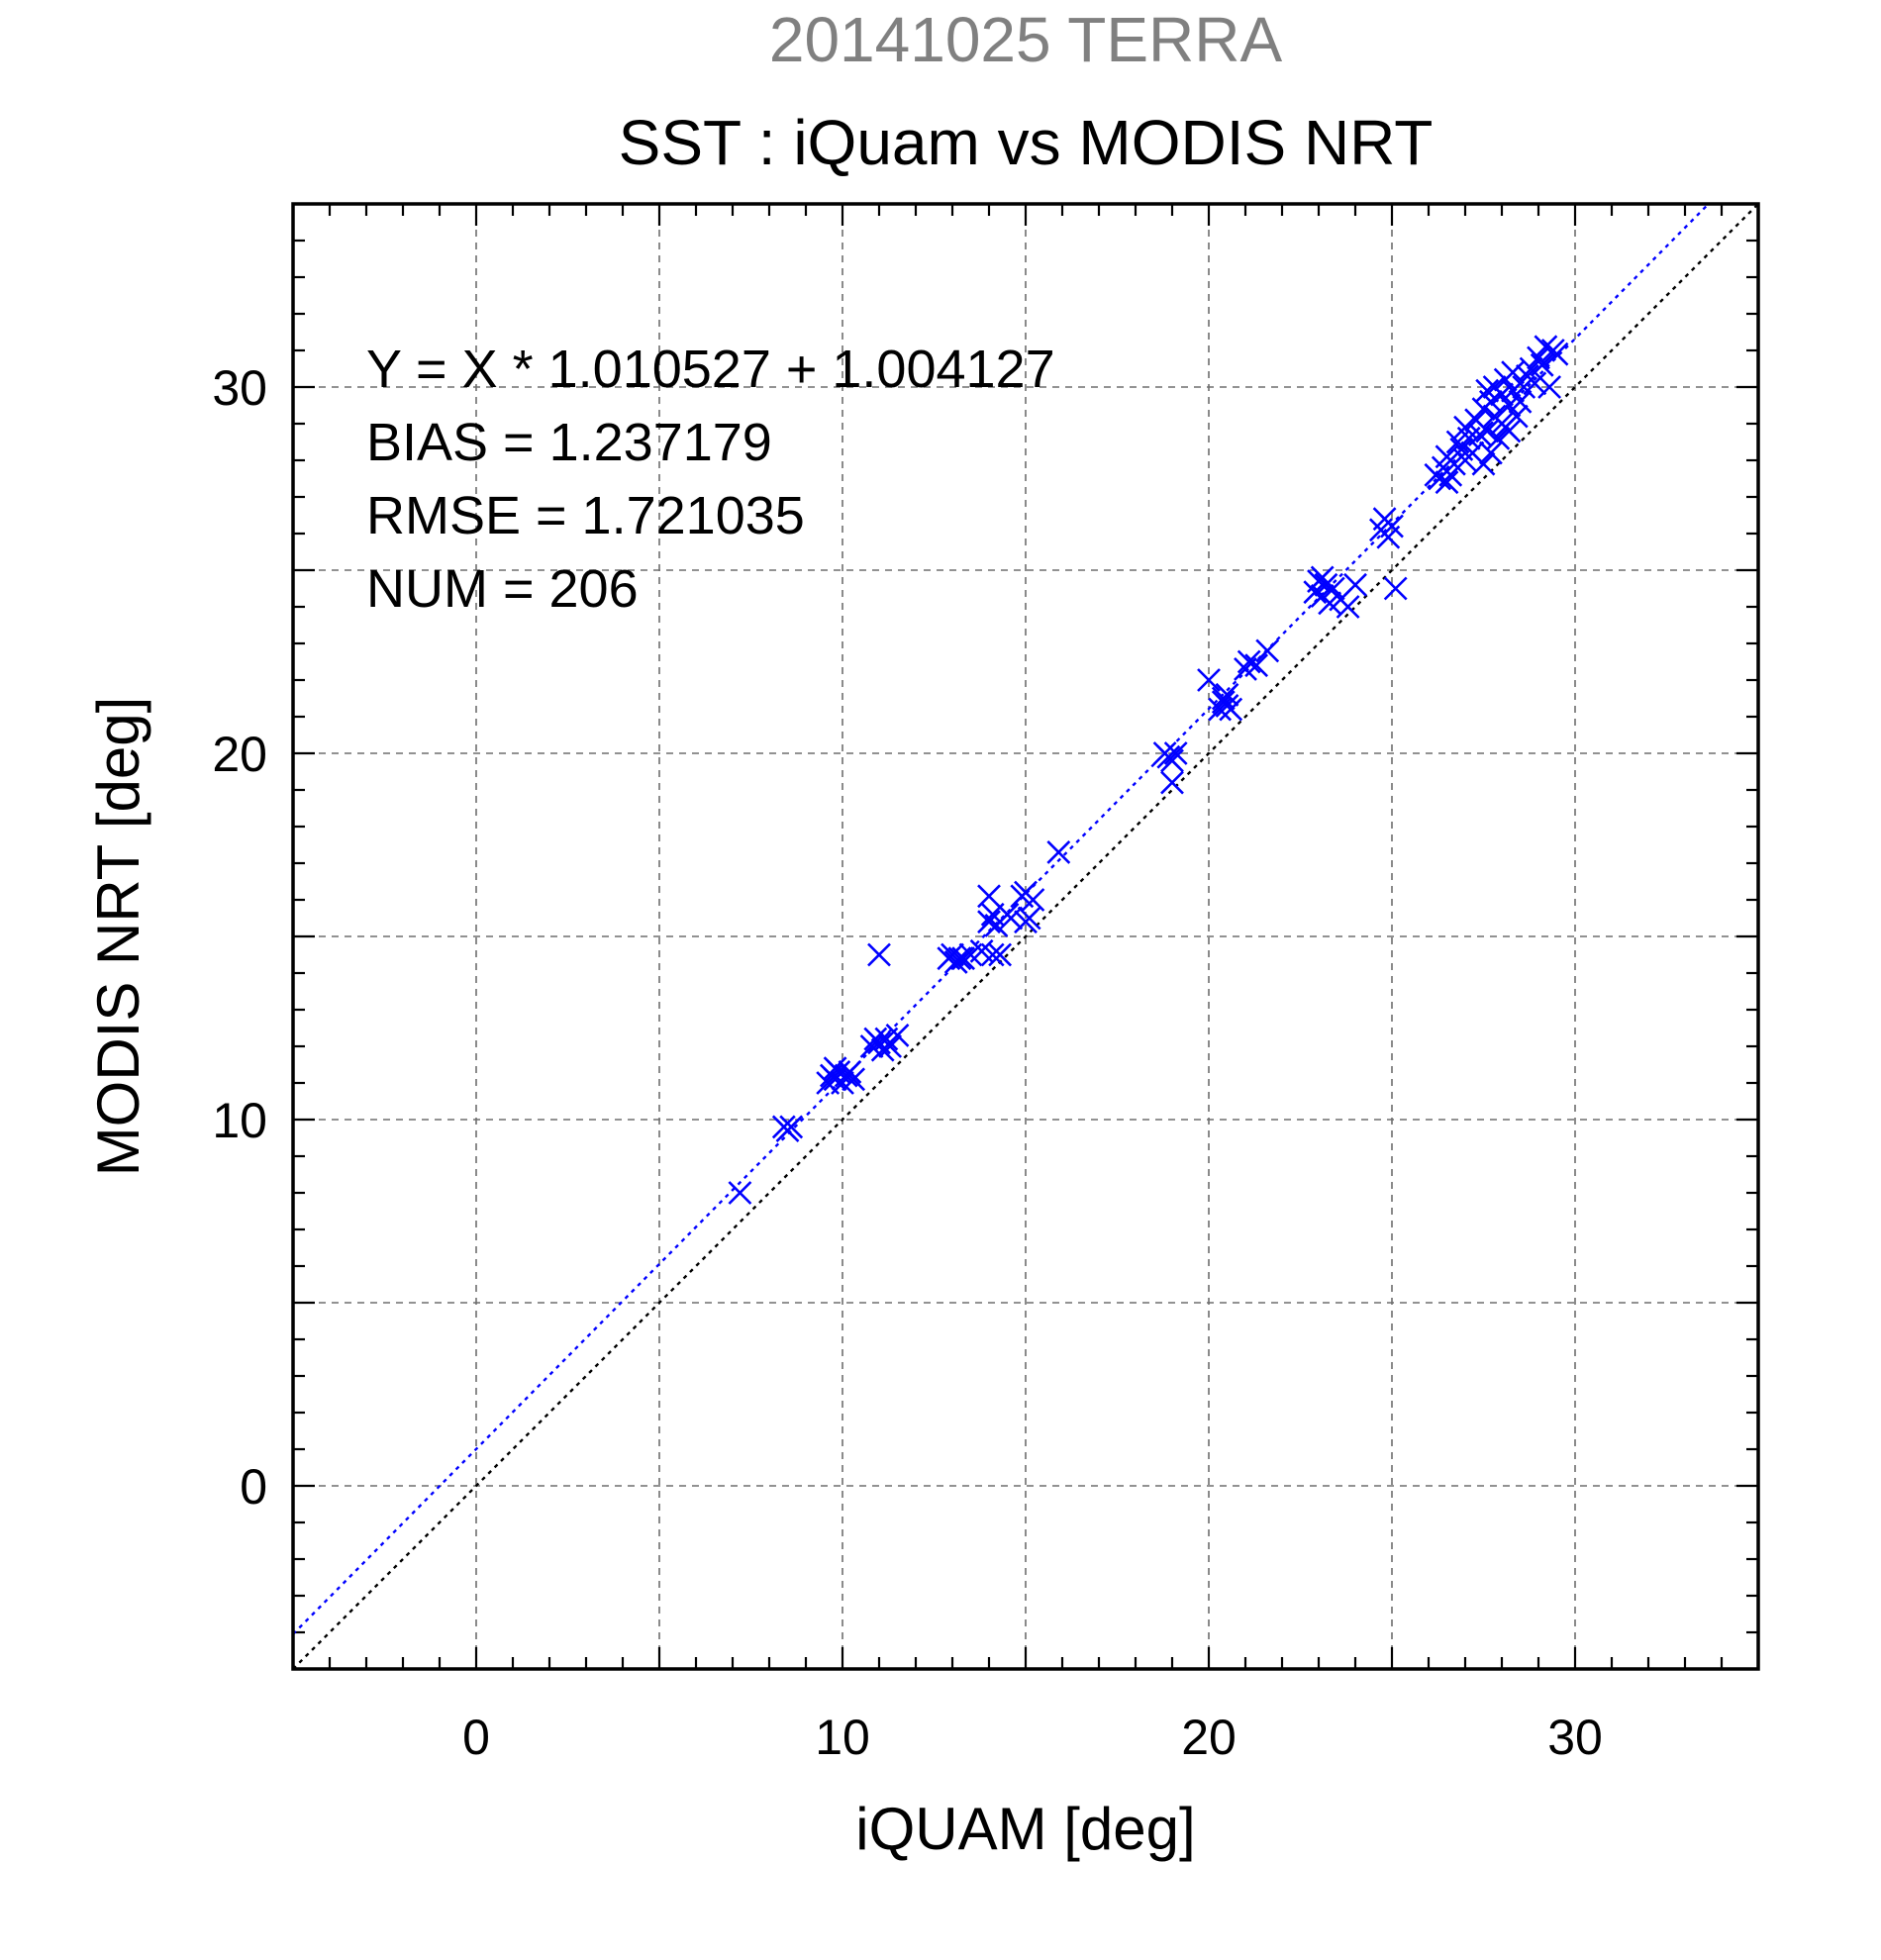 The height and width of the screenshot is (1960, 1881). Describe the element at coordinates (476, 1737) in the screenshot. I see `x-tick-label: 0` at that location.